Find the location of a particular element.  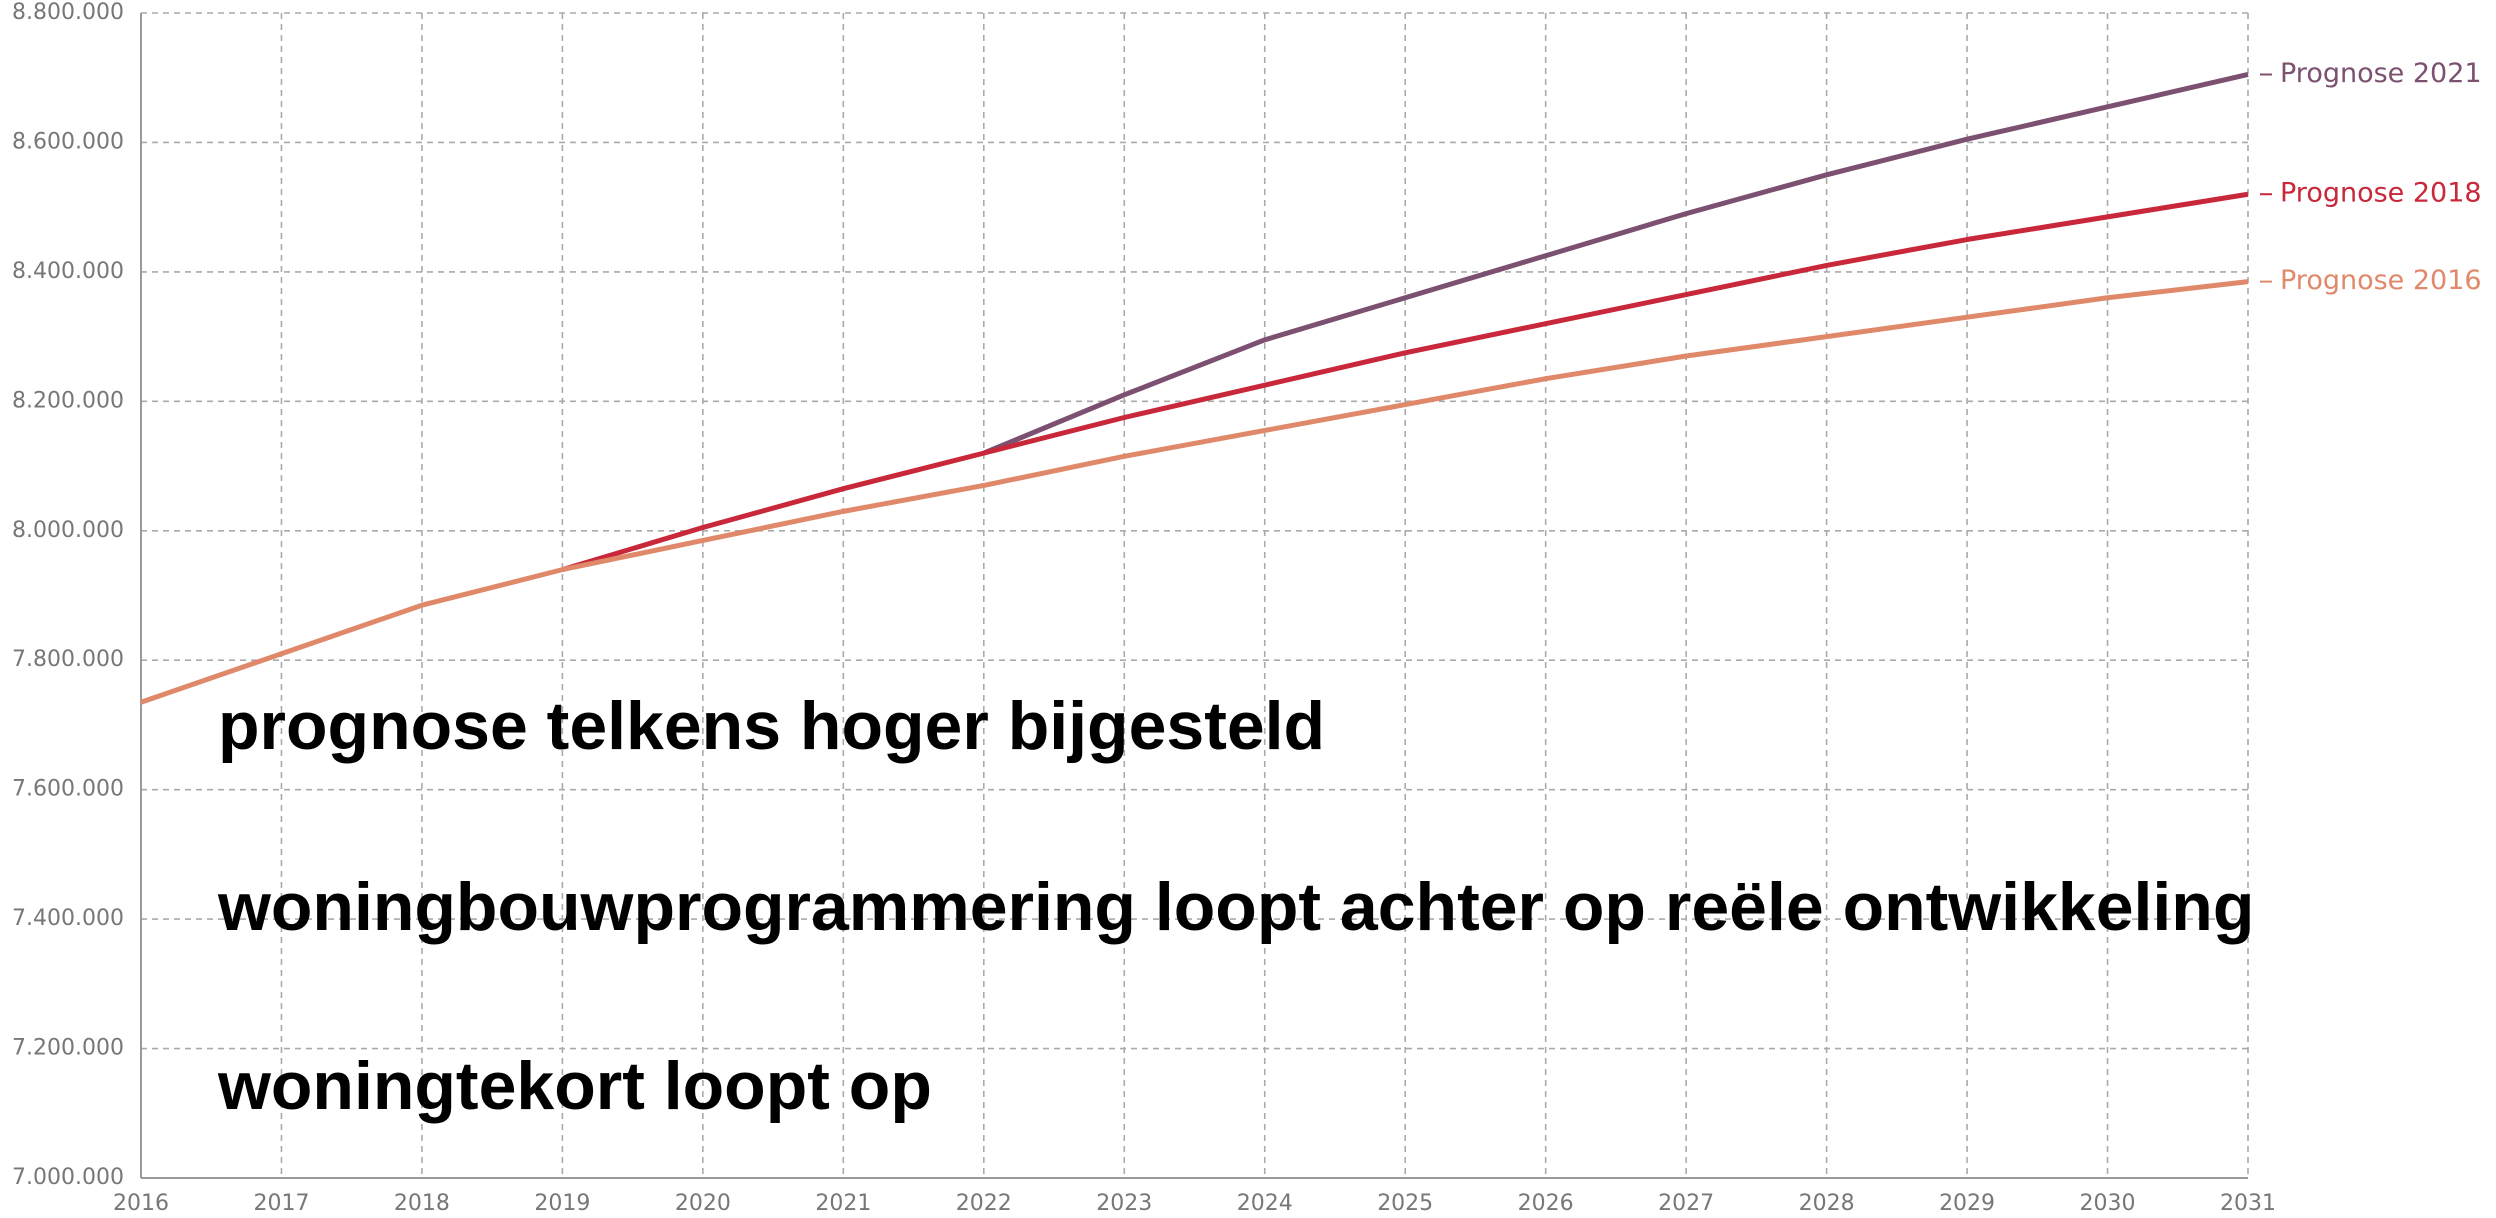

x-tick-label: 2022 is located at coordinates (984, 1203).